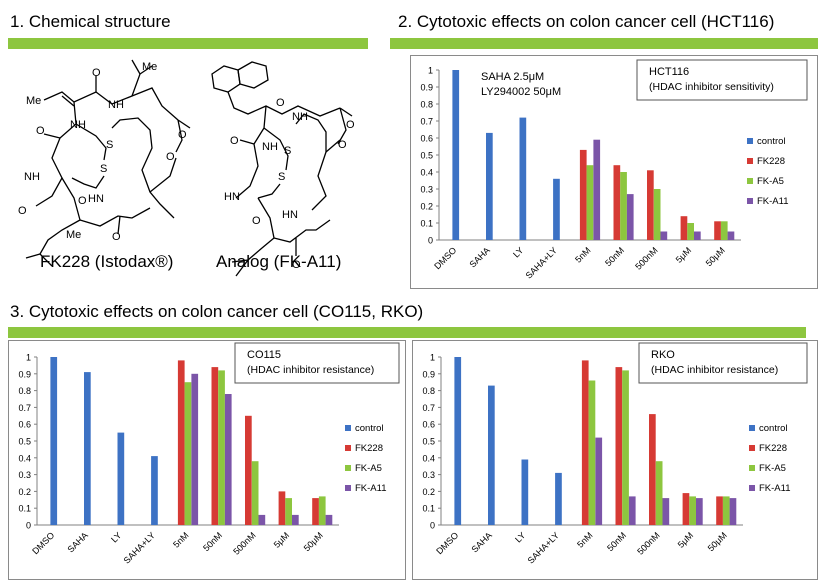  Describe the element at coordinates (282, 169) in the screenshot. I see `fk-a11-structure` at that location.